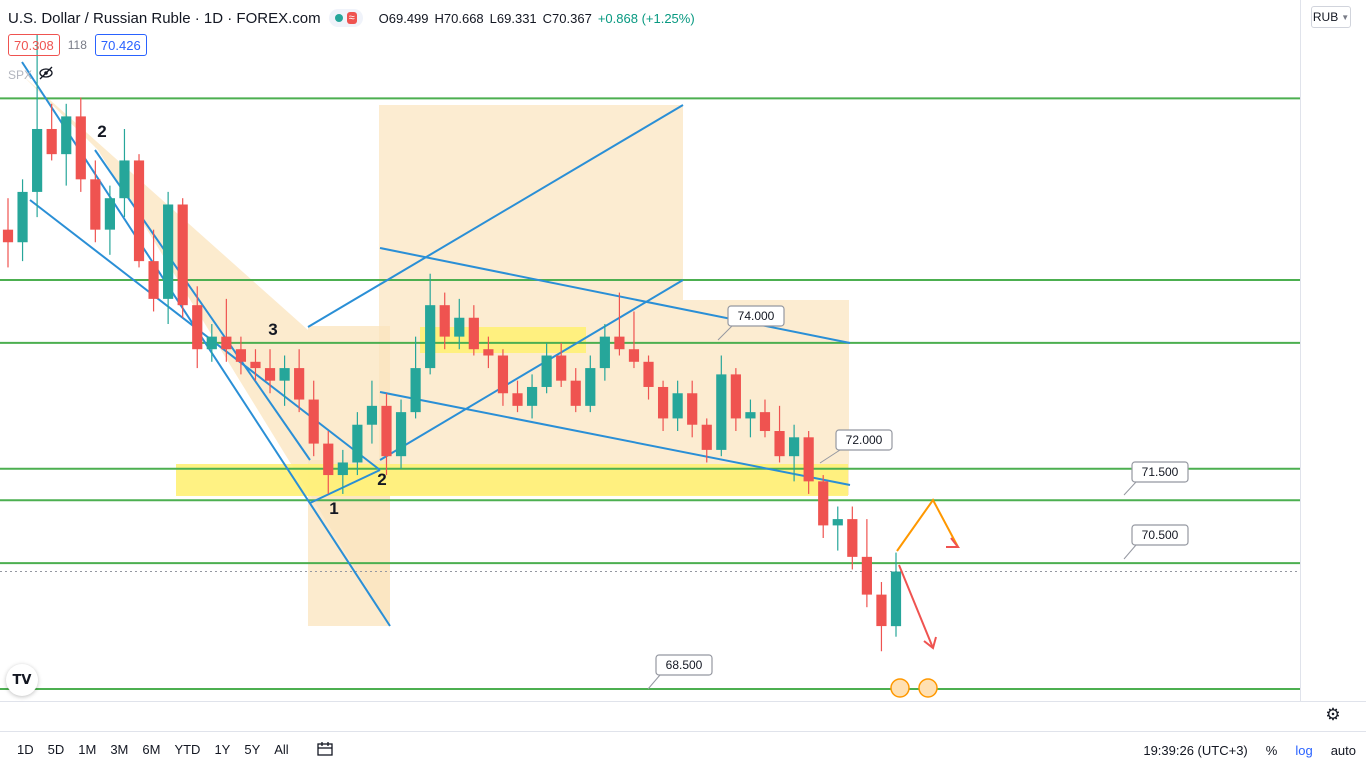 The image size is (1366, 768). I want to click on auto-toggle: auto, so click(1343, 750).